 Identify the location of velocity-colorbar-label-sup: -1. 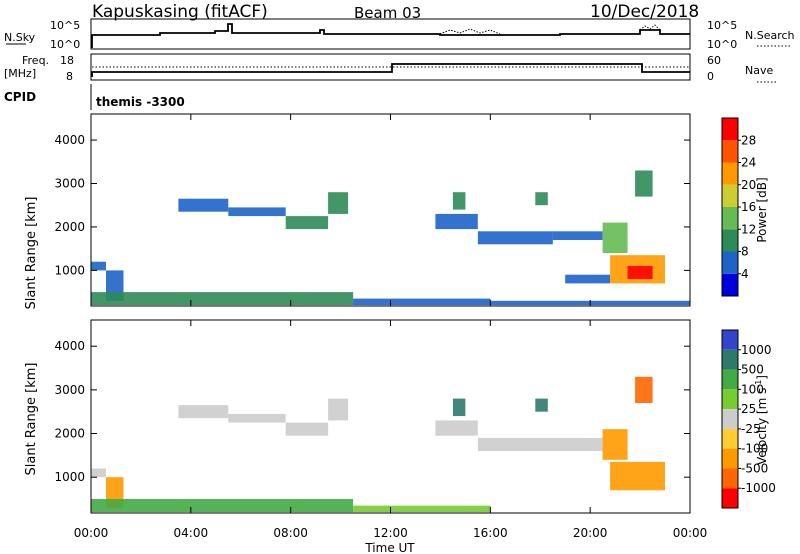
(758, 384).